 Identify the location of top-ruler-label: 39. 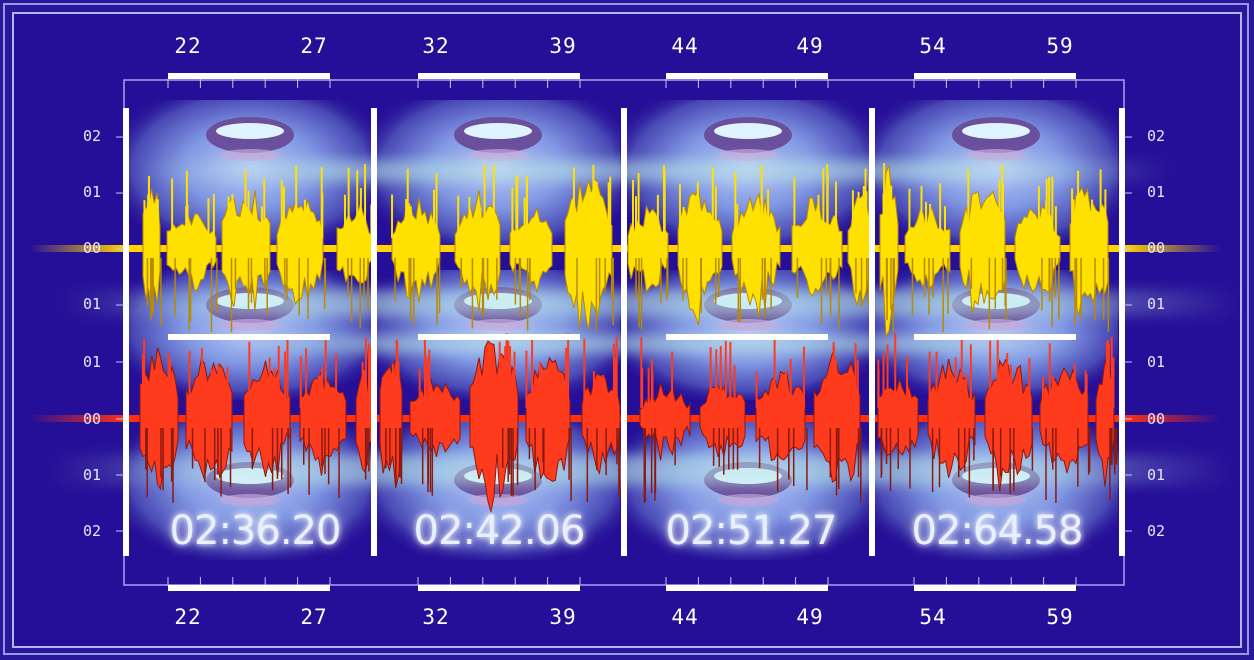
(563, 46).